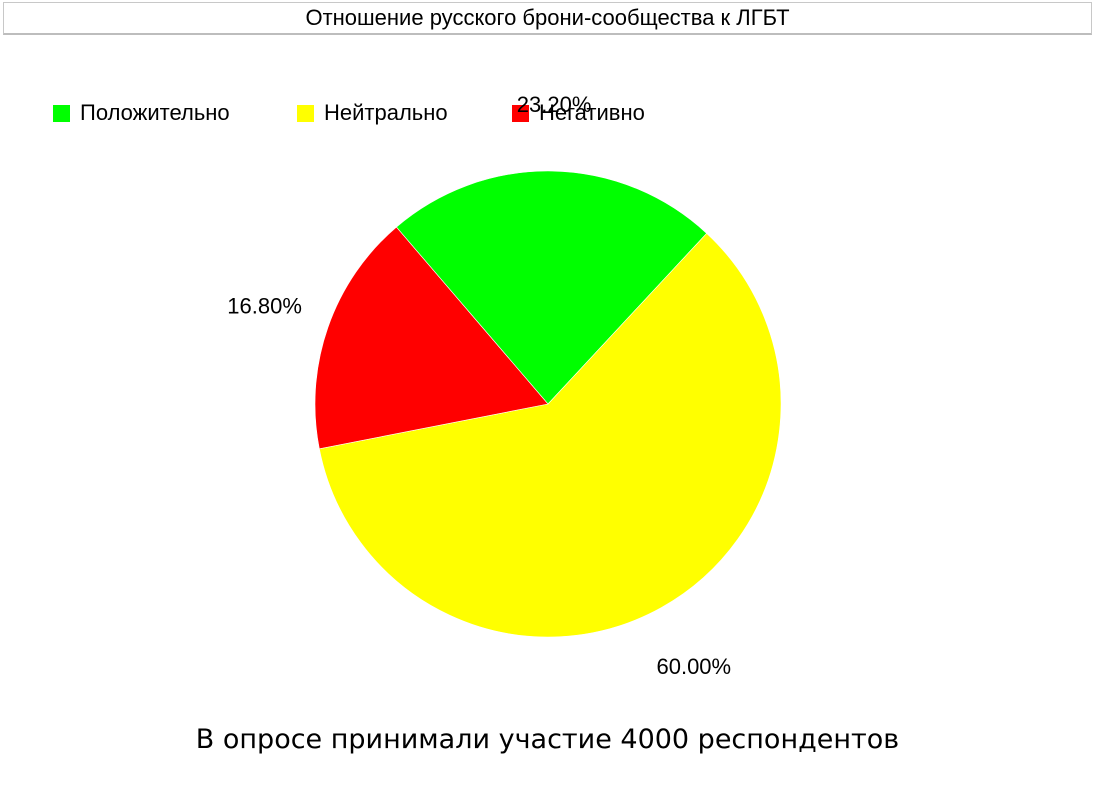 This screenshot has height=805, width=1095. Describe the element at coordinates (61, 113) in the screenshot. I see `legend-swatch-positive` at that location.